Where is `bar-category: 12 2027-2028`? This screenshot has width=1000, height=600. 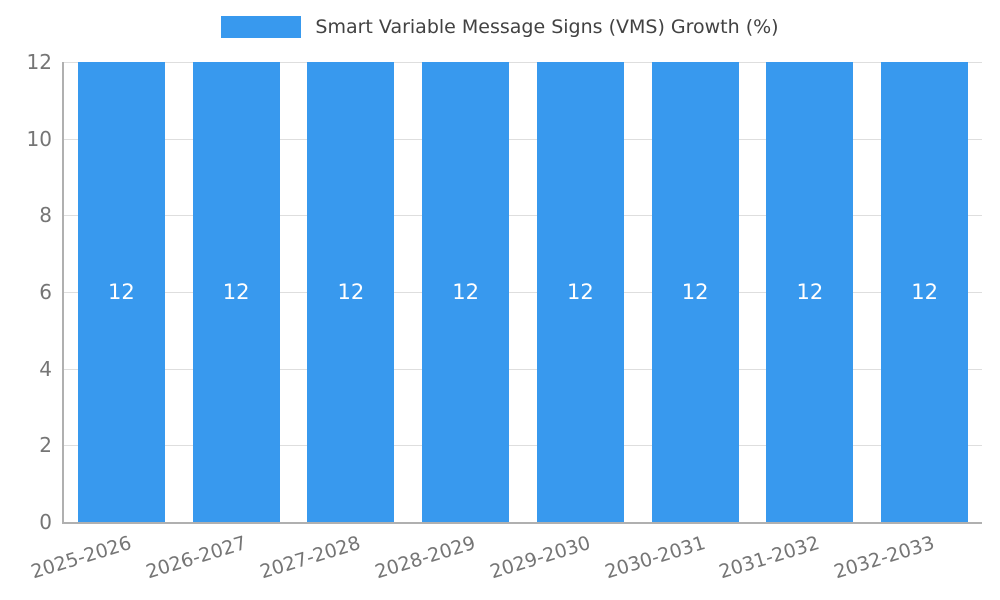
bar-category: 12 2027-2028 is located at coordinates (333, 322).